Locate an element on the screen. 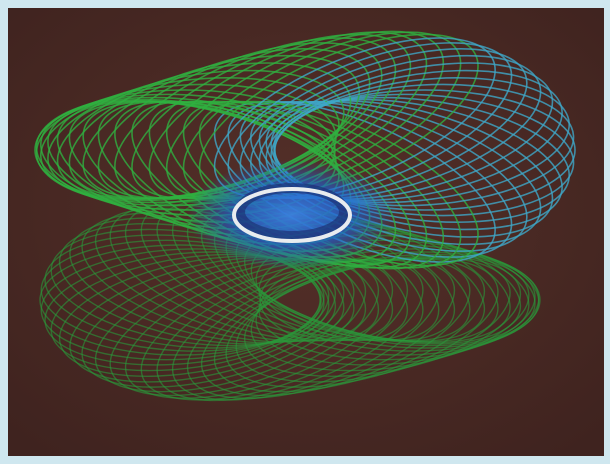 The width and height of the screenshot is (610, 464). inner-glow is located at coordinates (292, 215).